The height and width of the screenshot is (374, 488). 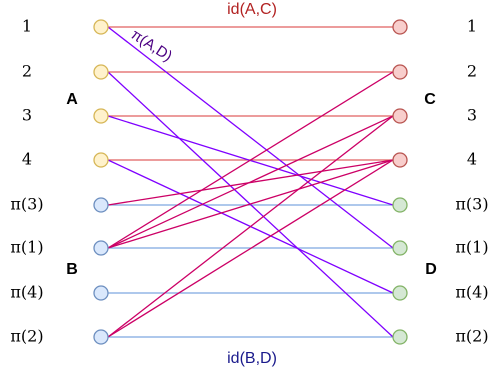 What do you see at coordinates (72, 269) in the screenshot?
I see `group-label-b: B` at bounding box center [72, 269].